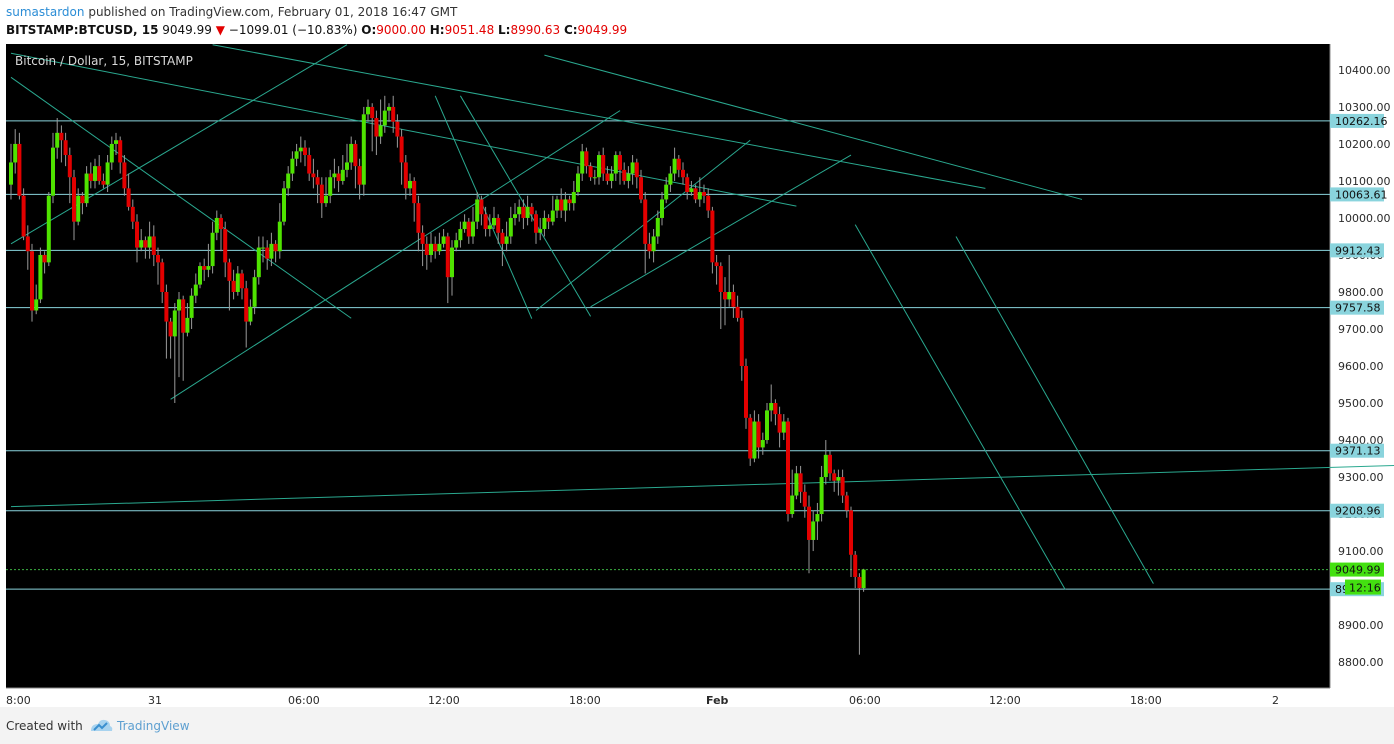 The image size is (1394, 744). I want to click on y-tick-label: 10400.00, so click(1364, 70).